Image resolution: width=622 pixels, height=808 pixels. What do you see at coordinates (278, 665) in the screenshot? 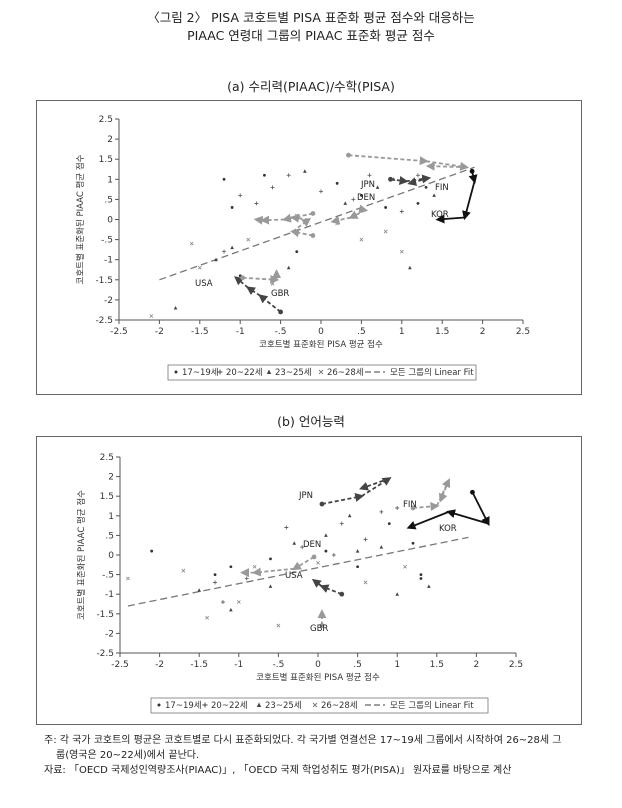
I see `chart-b-x-tick-label: -.5` at bounding box center [278, 665].